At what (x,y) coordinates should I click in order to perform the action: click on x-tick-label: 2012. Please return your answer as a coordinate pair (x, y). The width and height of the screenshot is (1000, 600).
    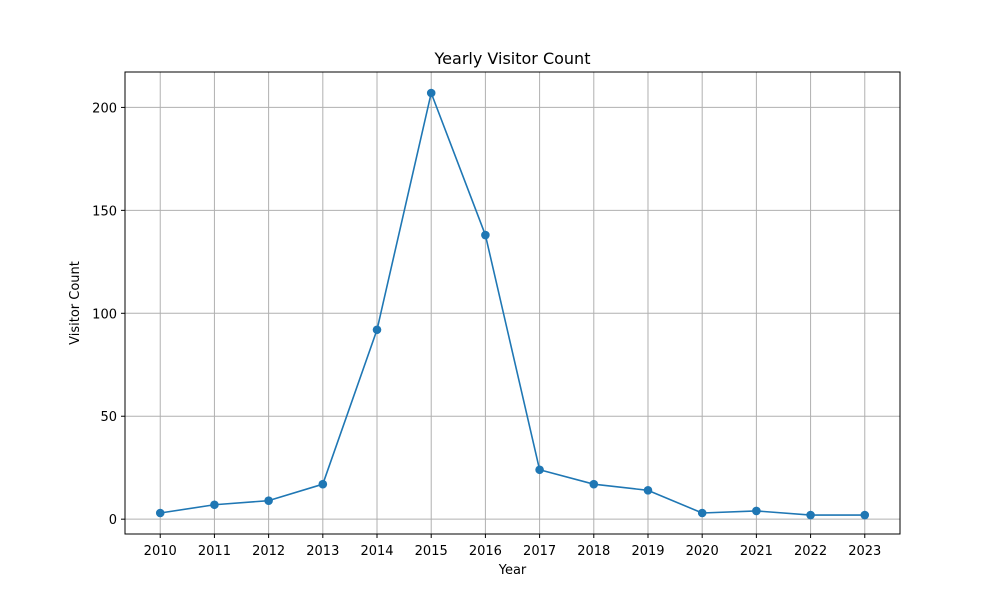
    Looking at the image, I should click on (268, 551).